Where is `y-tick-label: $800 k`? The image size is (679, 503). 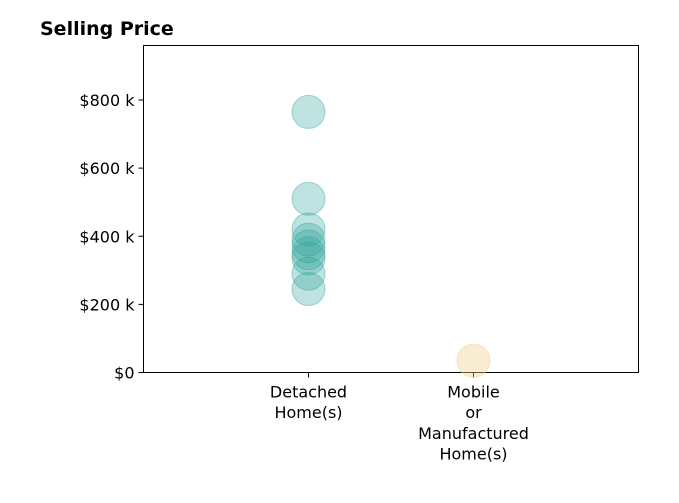 y-tick-label: $800 k is located at coordinates (107, 100).